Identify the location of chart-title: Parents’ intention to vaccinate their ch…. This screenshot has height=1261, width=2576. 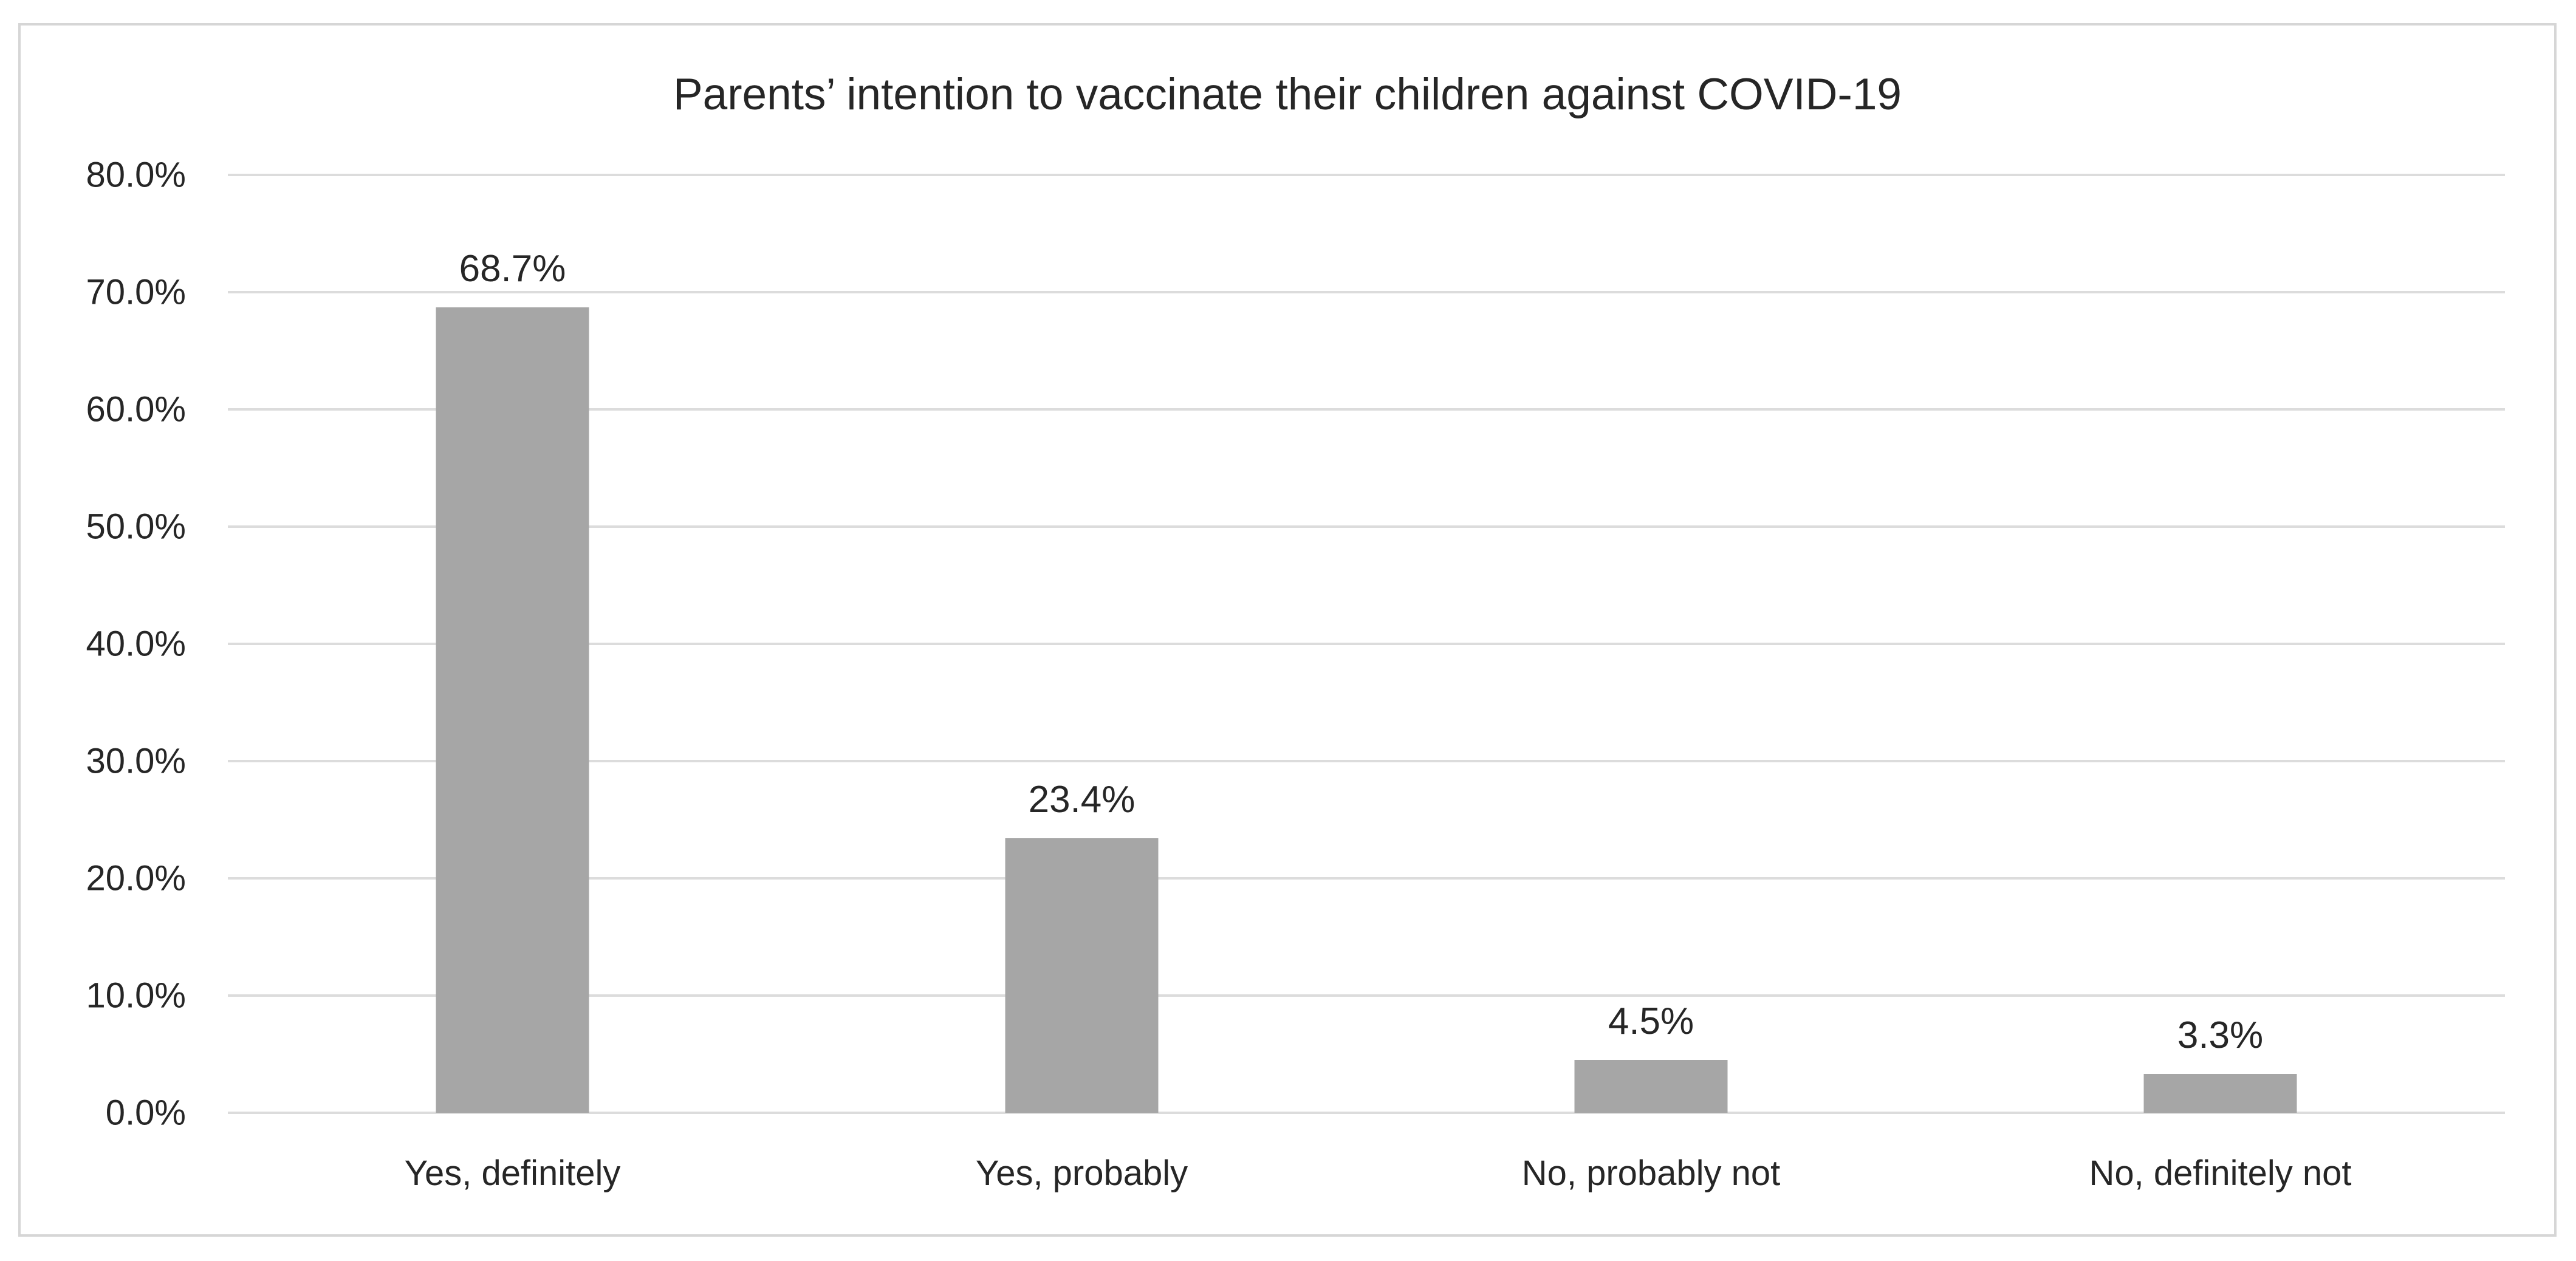
(1288, 94).